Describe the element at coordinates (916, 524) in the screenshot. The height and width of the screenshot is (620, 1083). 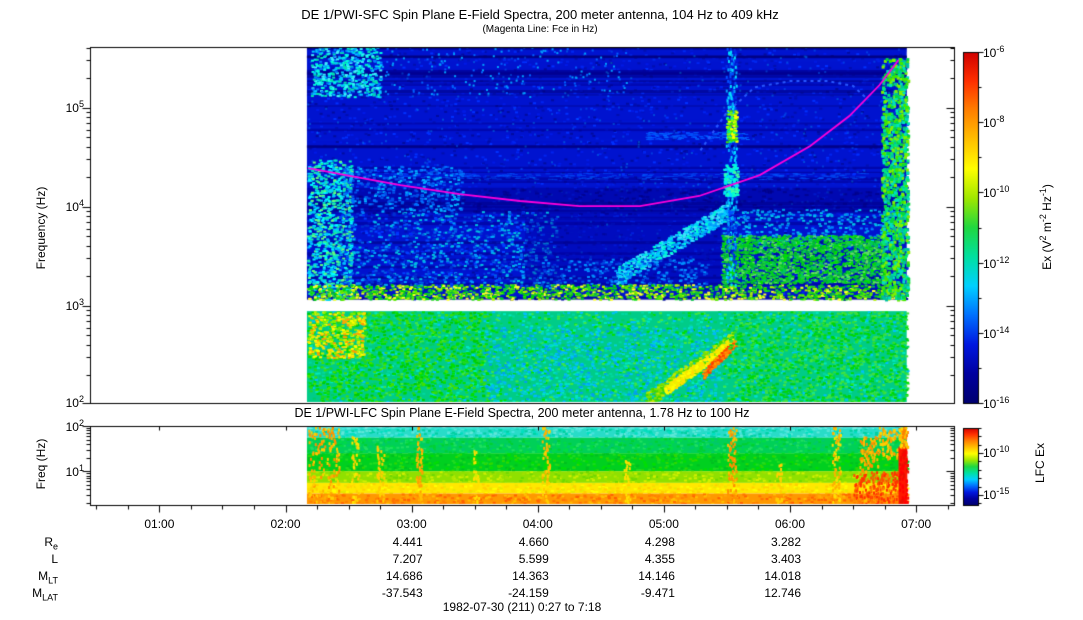
I see `xtick-label-0700: 07:00` at that location.